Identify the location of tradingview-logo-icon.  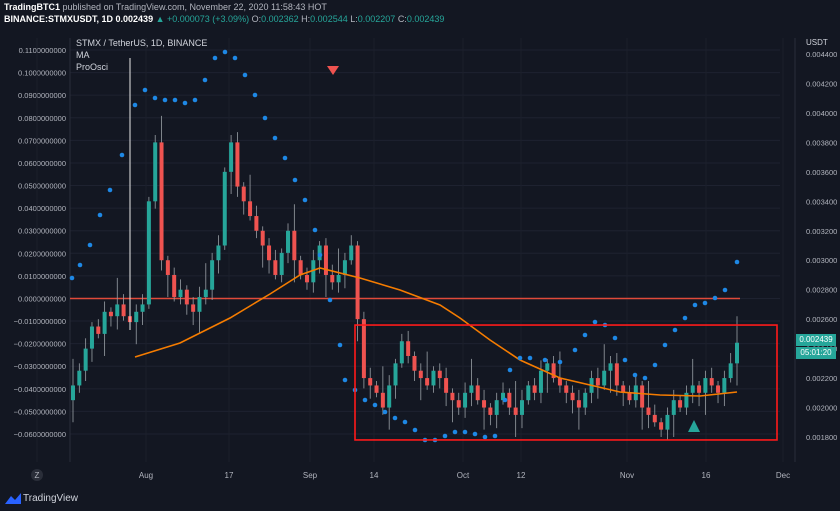
(13, 499).